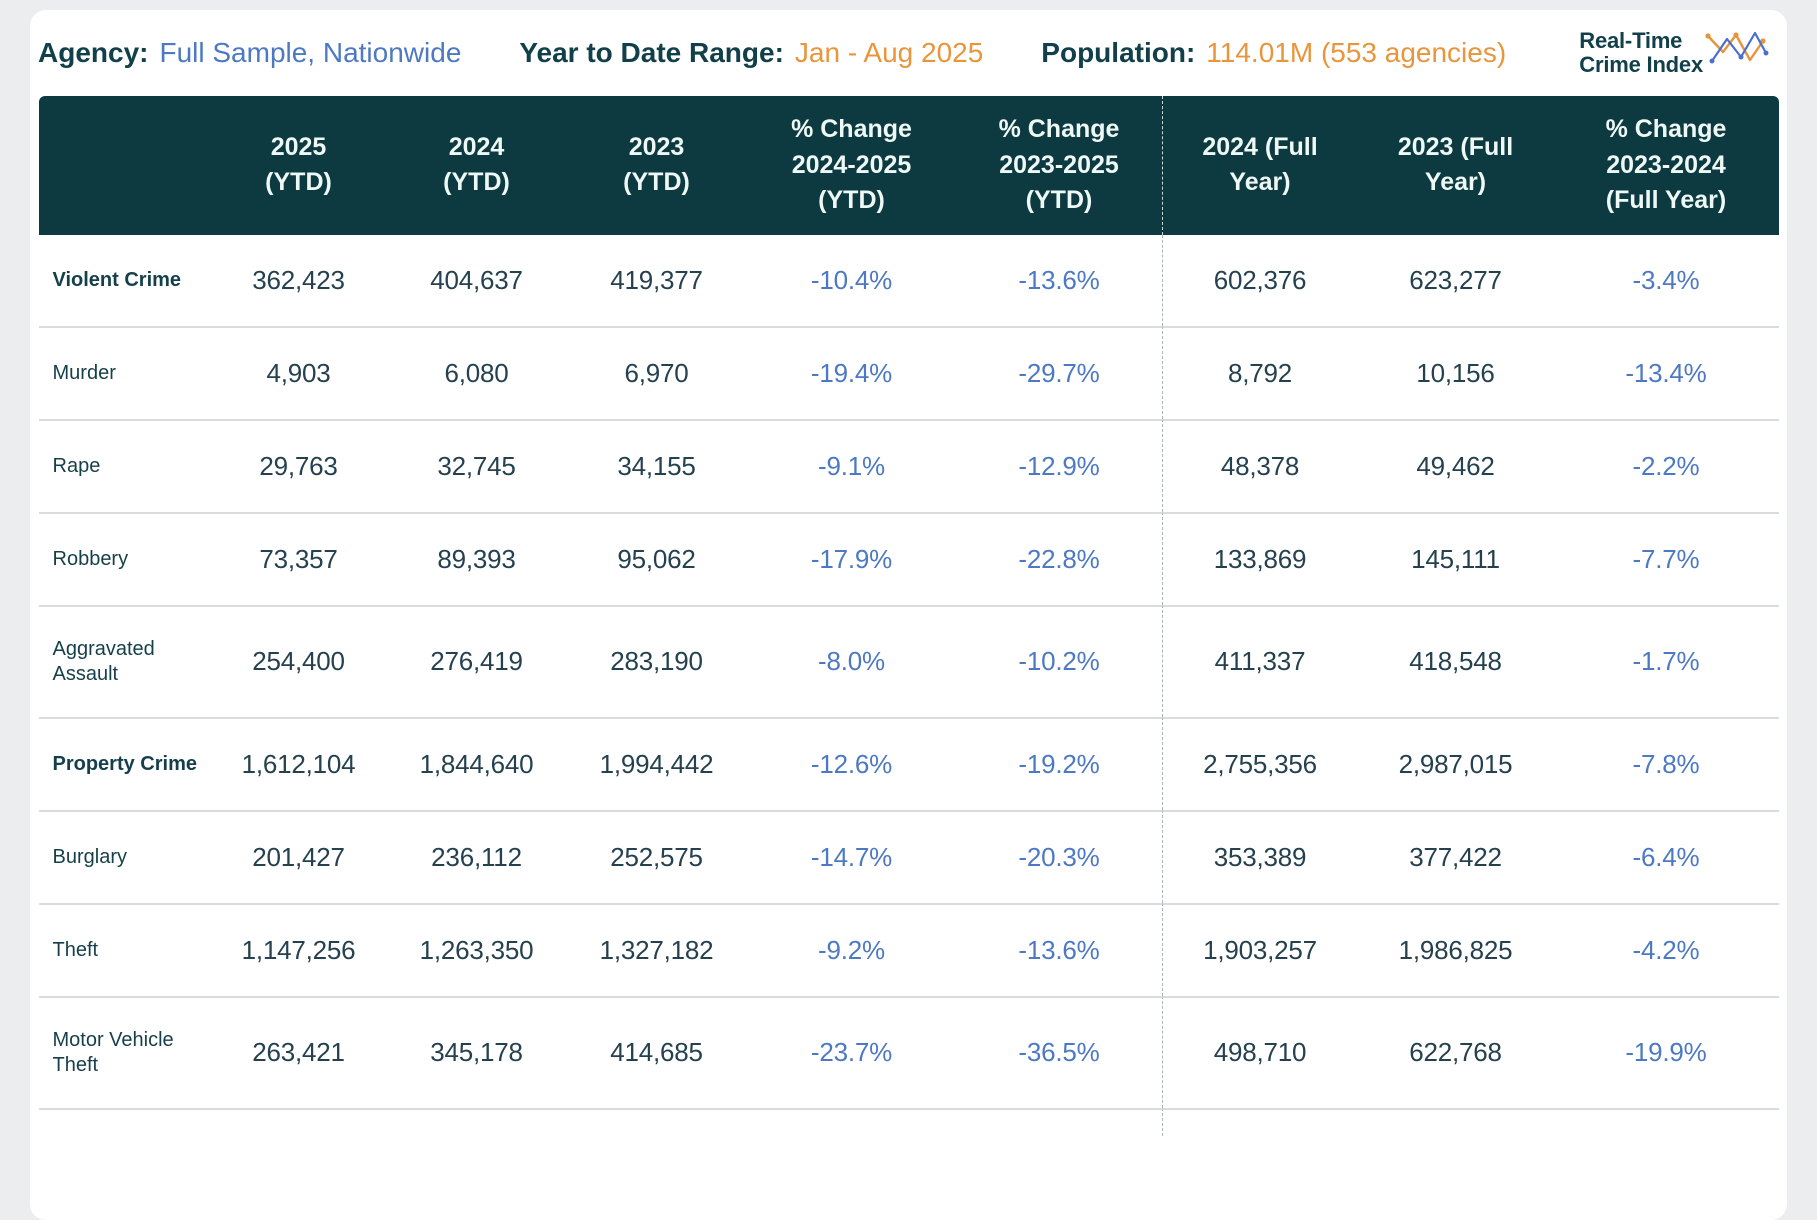 Image resolution: width=1817 pixels, height=1220 pixels. What do you see at coordinates (476, 1051) in the screenshot?
I see `cell-y2024_ytd: 345,178` at bounding box center [476, 1051].